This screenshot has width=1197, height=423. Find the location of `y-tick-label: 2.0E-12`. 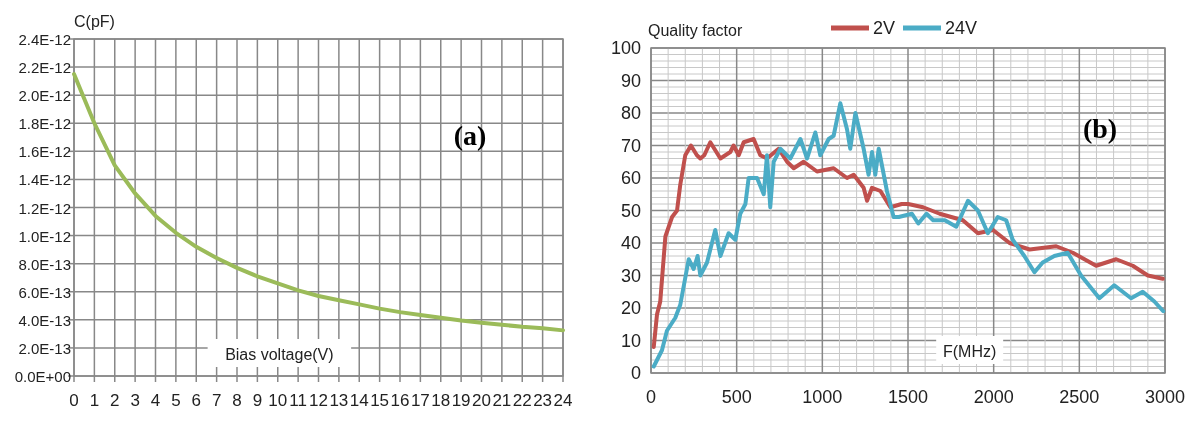

y-tick-label: 2.0E-12 is located at coordinates (44, 96).